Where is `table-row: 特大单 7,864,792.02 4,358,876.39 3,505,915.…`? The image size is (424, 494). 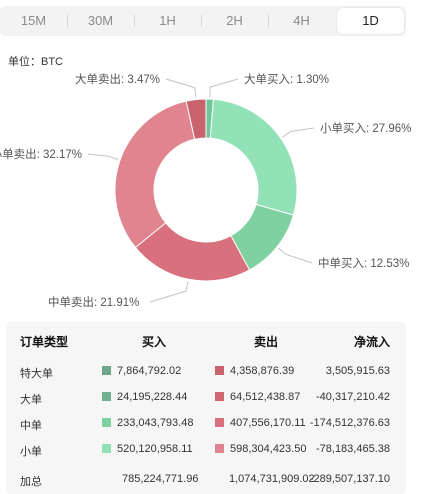 table-row: 特大单 7,864,792.02 4,358,876.39 3,505,915.… is located at coordinates (206, 372).